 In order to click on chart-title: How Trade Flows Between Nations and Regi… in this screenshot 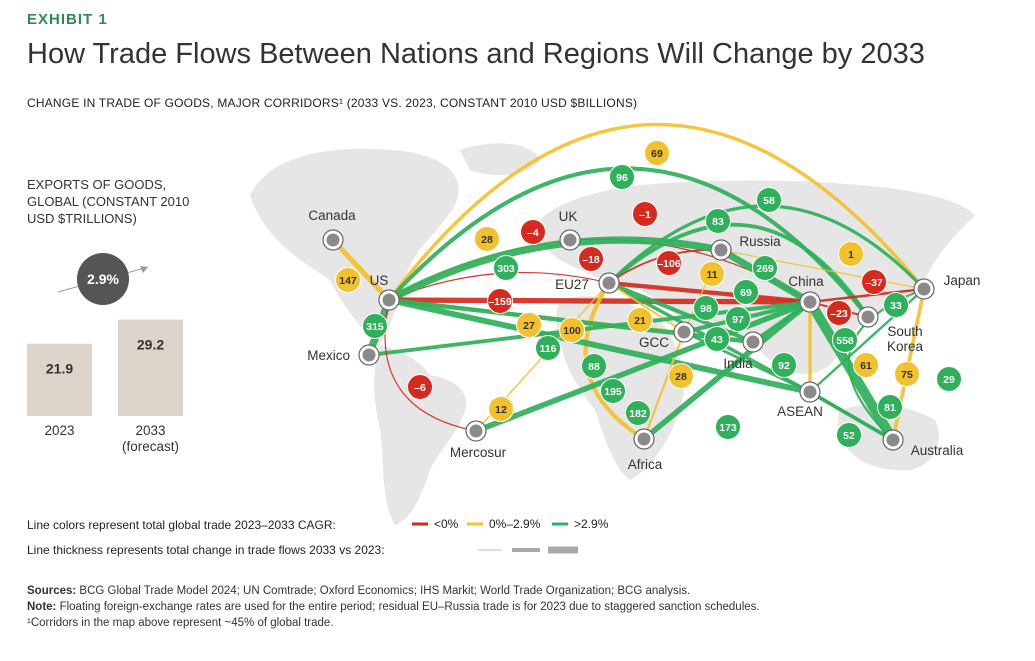, I will do `click(476, 54)`.